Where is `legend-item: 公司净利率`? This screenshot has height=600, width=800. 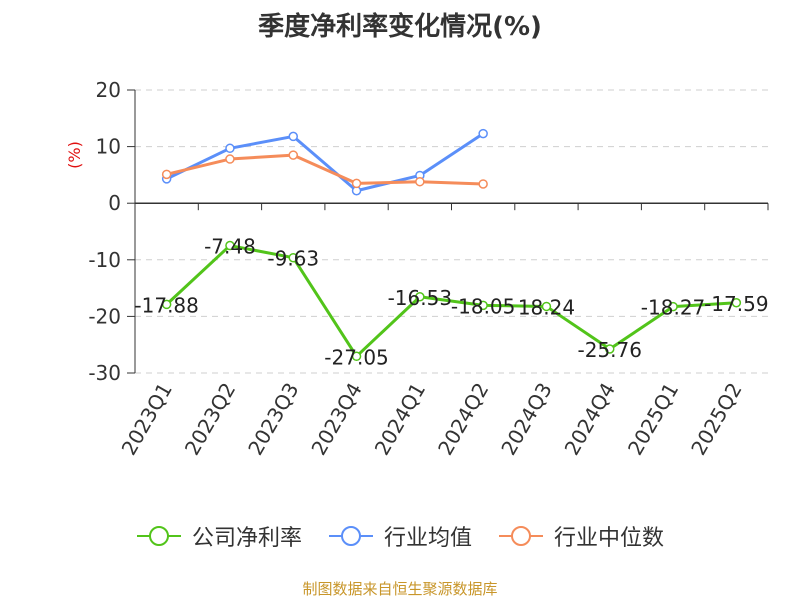 legend-item: 公司净利率 is located at coordinates (219, 536).